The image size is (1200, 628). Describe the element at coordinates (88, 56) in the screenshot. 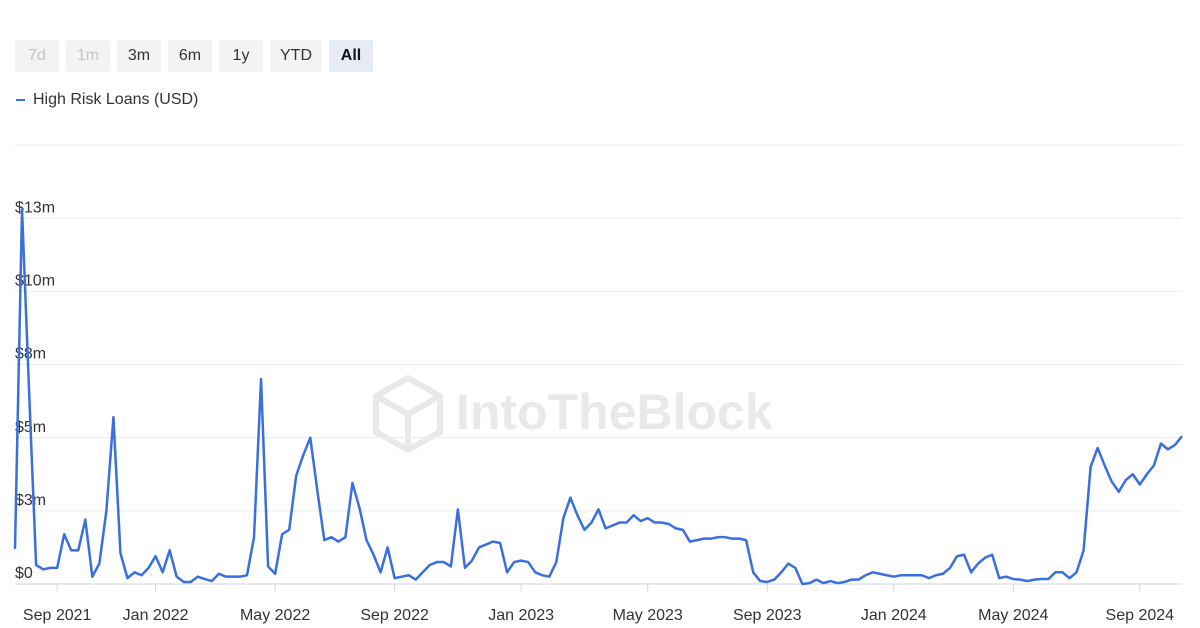

I see `range-button: 1m` at that location.